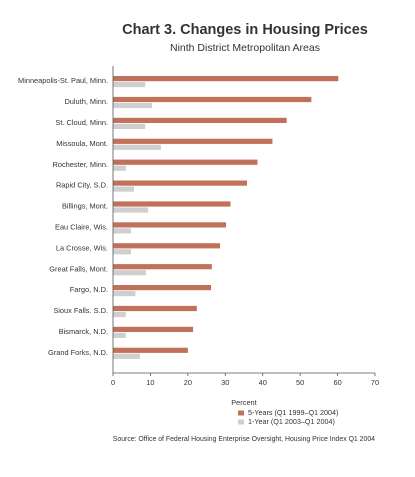  I want to click on bar-5yr-minneapolis-st-paul-minn, so click(226, 79).